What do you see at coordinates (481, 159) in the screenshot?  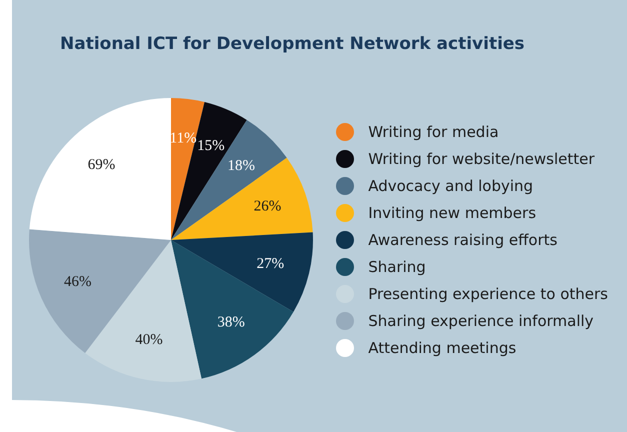 I see `legend-label: Writing for website/newsletter` at bounding box center [481, 159].